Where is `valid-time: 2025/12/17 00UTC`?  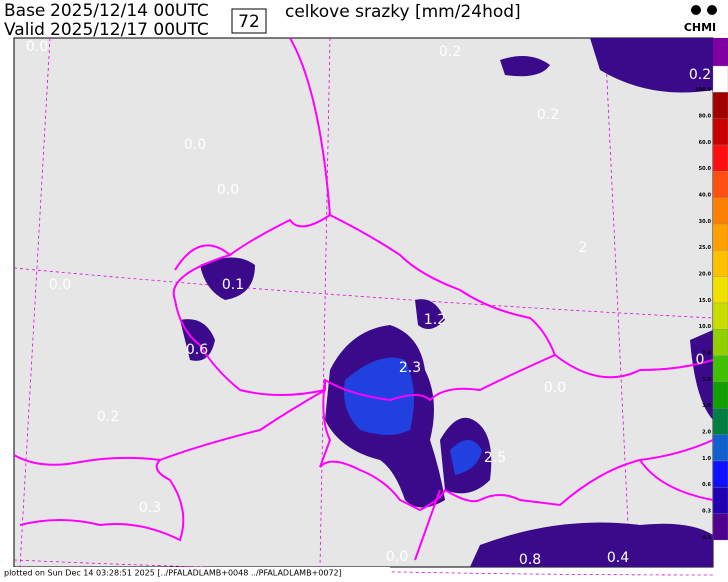 valid-time: 2025/12/17 00UTC is located at coordinates (129, 30).